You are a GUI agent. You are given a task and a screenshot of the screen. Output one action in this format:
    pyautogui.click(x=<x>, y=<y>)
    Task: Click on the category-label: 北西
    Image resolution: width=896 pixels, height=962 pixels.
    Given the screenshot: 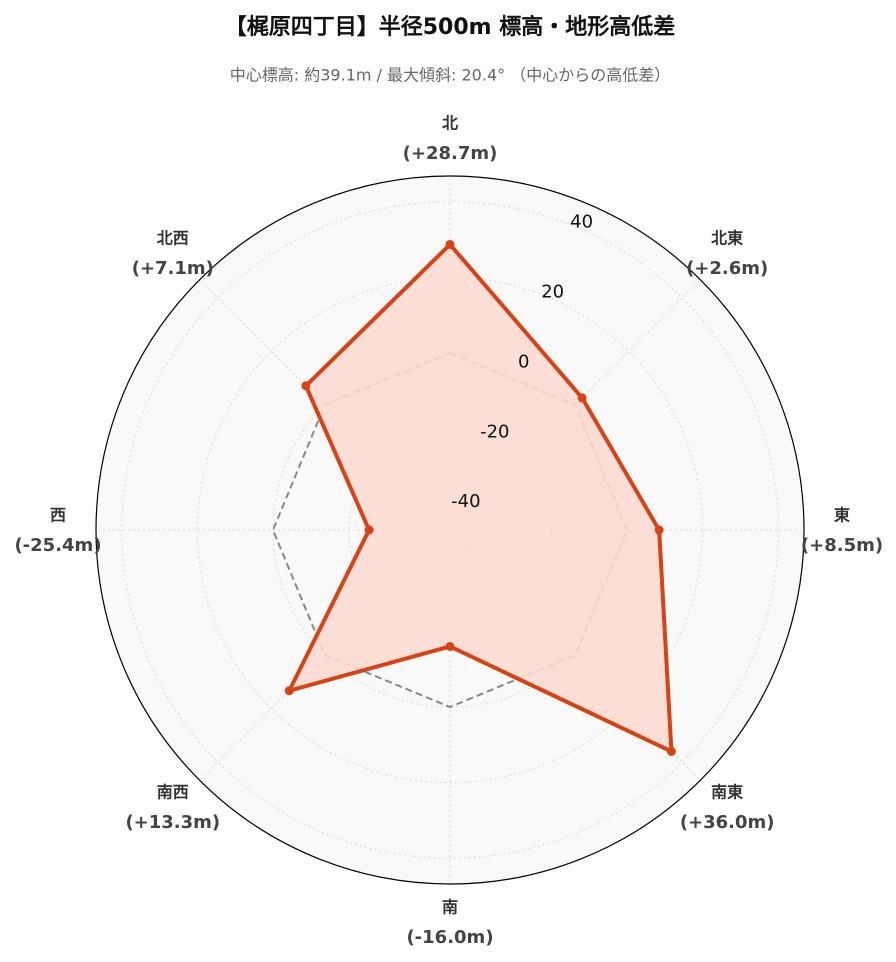 What is the action you would take?
    pyautogui.click(x=173, y=237)
    